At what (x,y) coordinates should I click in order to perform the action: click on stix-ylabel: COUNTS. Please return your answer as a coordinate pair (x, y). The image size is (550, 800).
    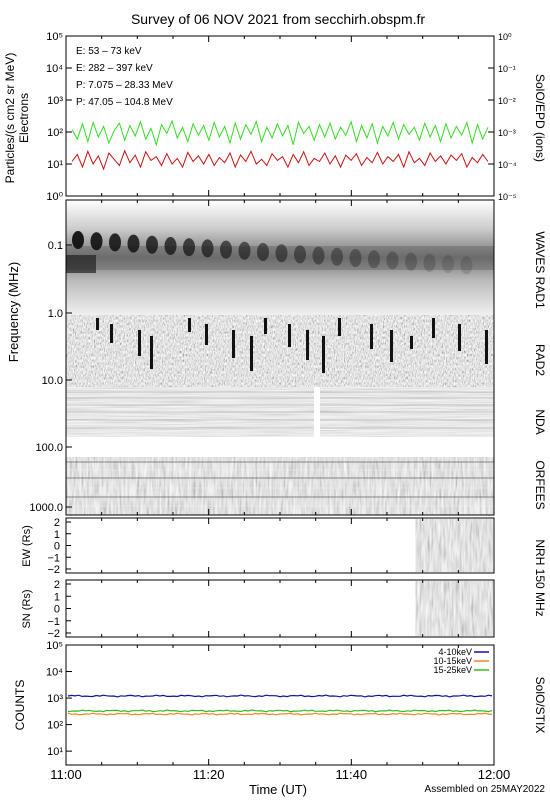
    Looking at the image, I should click on (20, 705).